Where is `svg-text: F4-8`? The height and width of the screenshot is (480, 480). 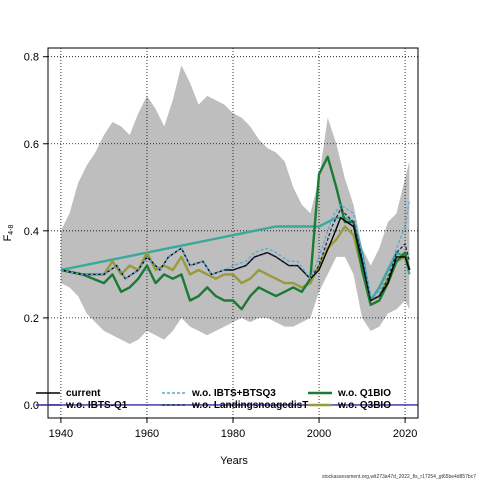 svg-text: F4-8 is located at coordinates (8, 232).